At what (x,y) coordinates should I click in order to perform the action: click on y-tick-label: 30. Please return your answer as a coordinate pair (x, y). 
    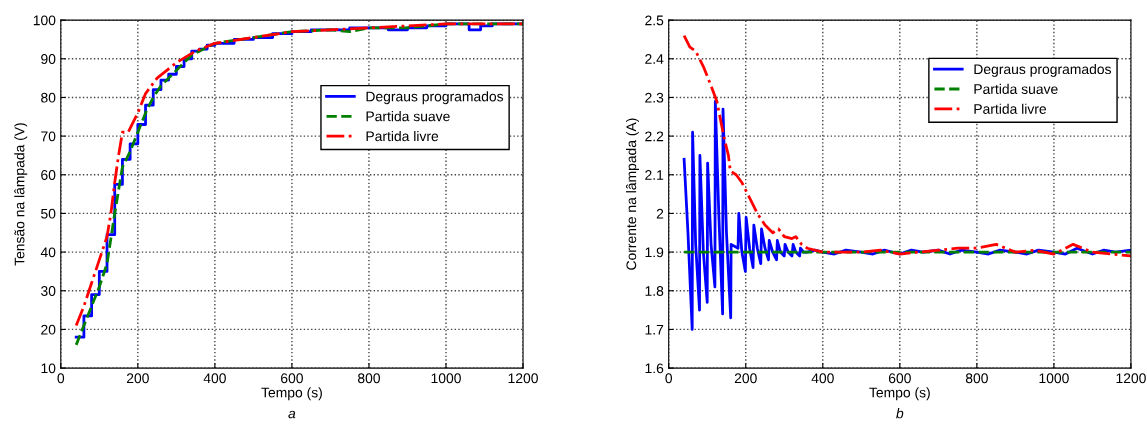
    Looking at the image, I should click on (48, 291).